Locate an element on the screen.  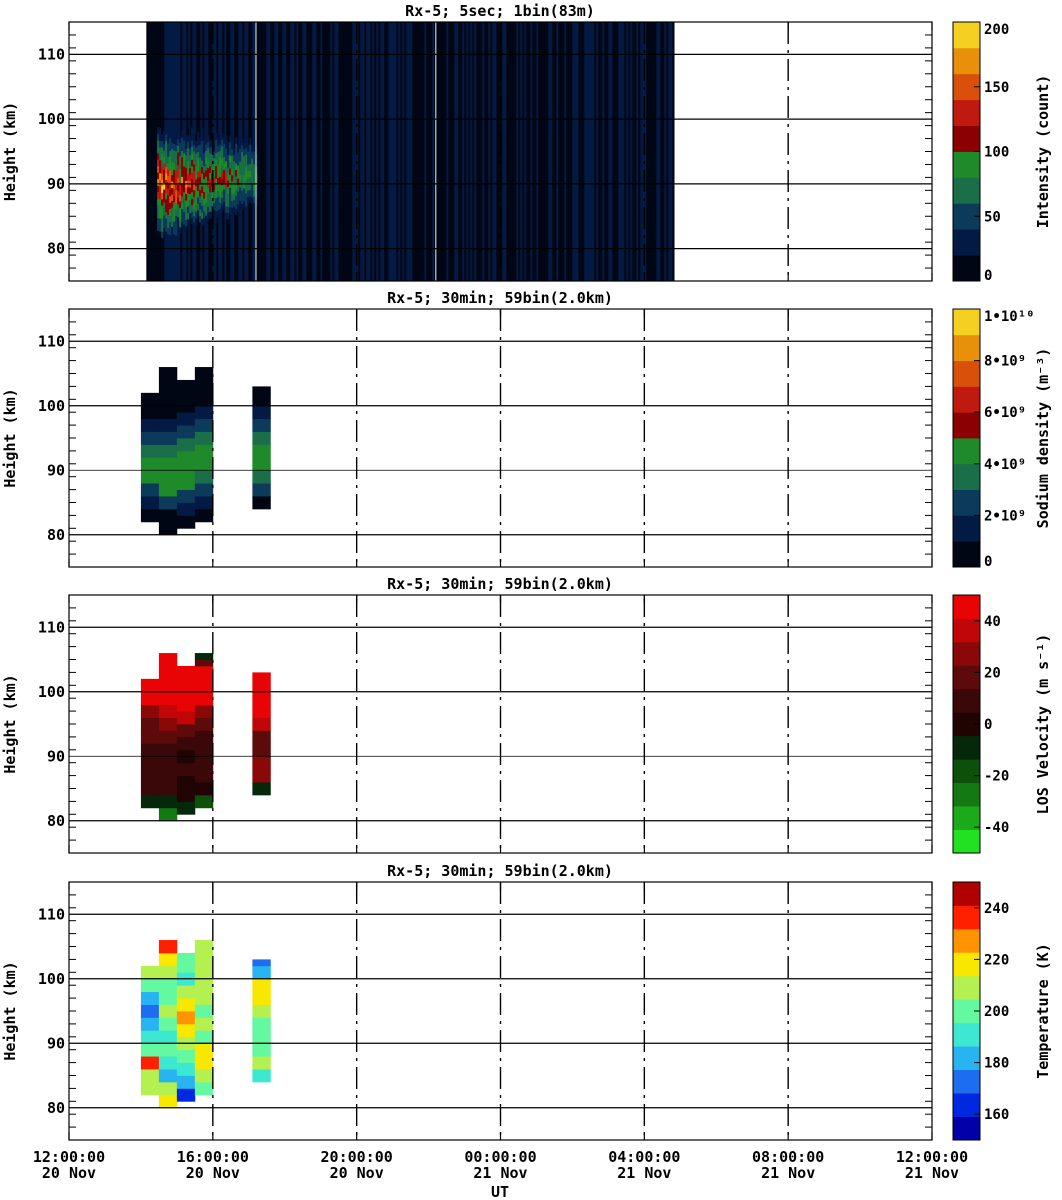
colorbar-label: Temperature (K) is located at coordinates (1043, 1010).